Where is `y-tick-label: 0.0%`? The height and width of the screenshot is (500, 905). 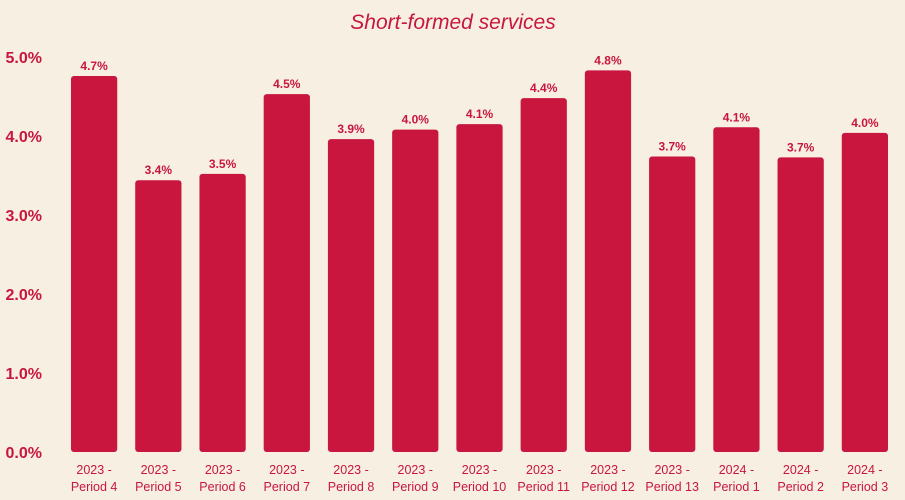
y-tick-label: 0.0% is located at coordinates (24, 453).